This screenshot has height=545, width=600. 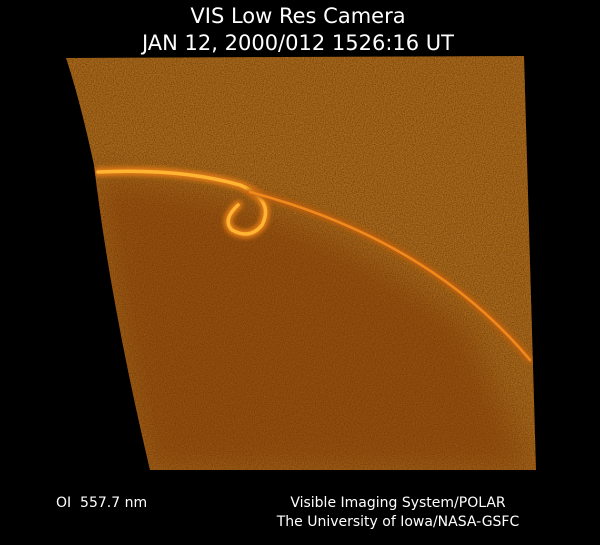 What do you see at coordinates (398, 522) in the screenshot?
I see `credit-label: The University of Iowa/NASA-GSFC` at bounding box center [398, 522].